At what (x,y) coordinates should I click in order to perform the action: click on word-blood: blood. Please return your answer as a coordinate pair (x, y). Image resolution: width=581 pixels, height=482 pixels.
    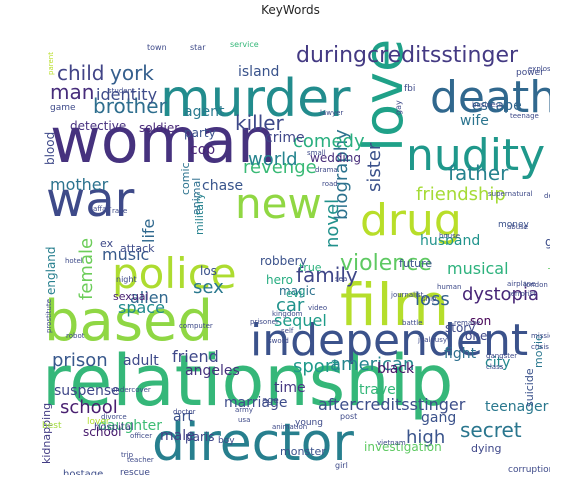
    Looking at the image, I should click on (50, 148).